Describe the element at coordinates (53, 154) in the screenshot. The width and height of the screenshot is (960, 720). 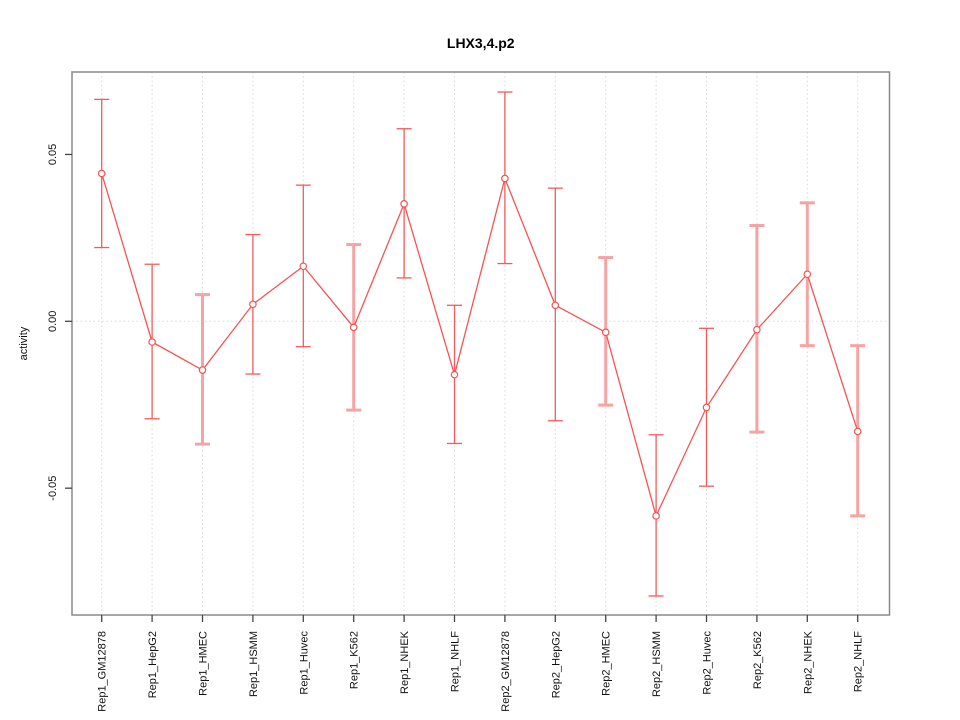
I see `y-tick-label: 0.05` at that location.